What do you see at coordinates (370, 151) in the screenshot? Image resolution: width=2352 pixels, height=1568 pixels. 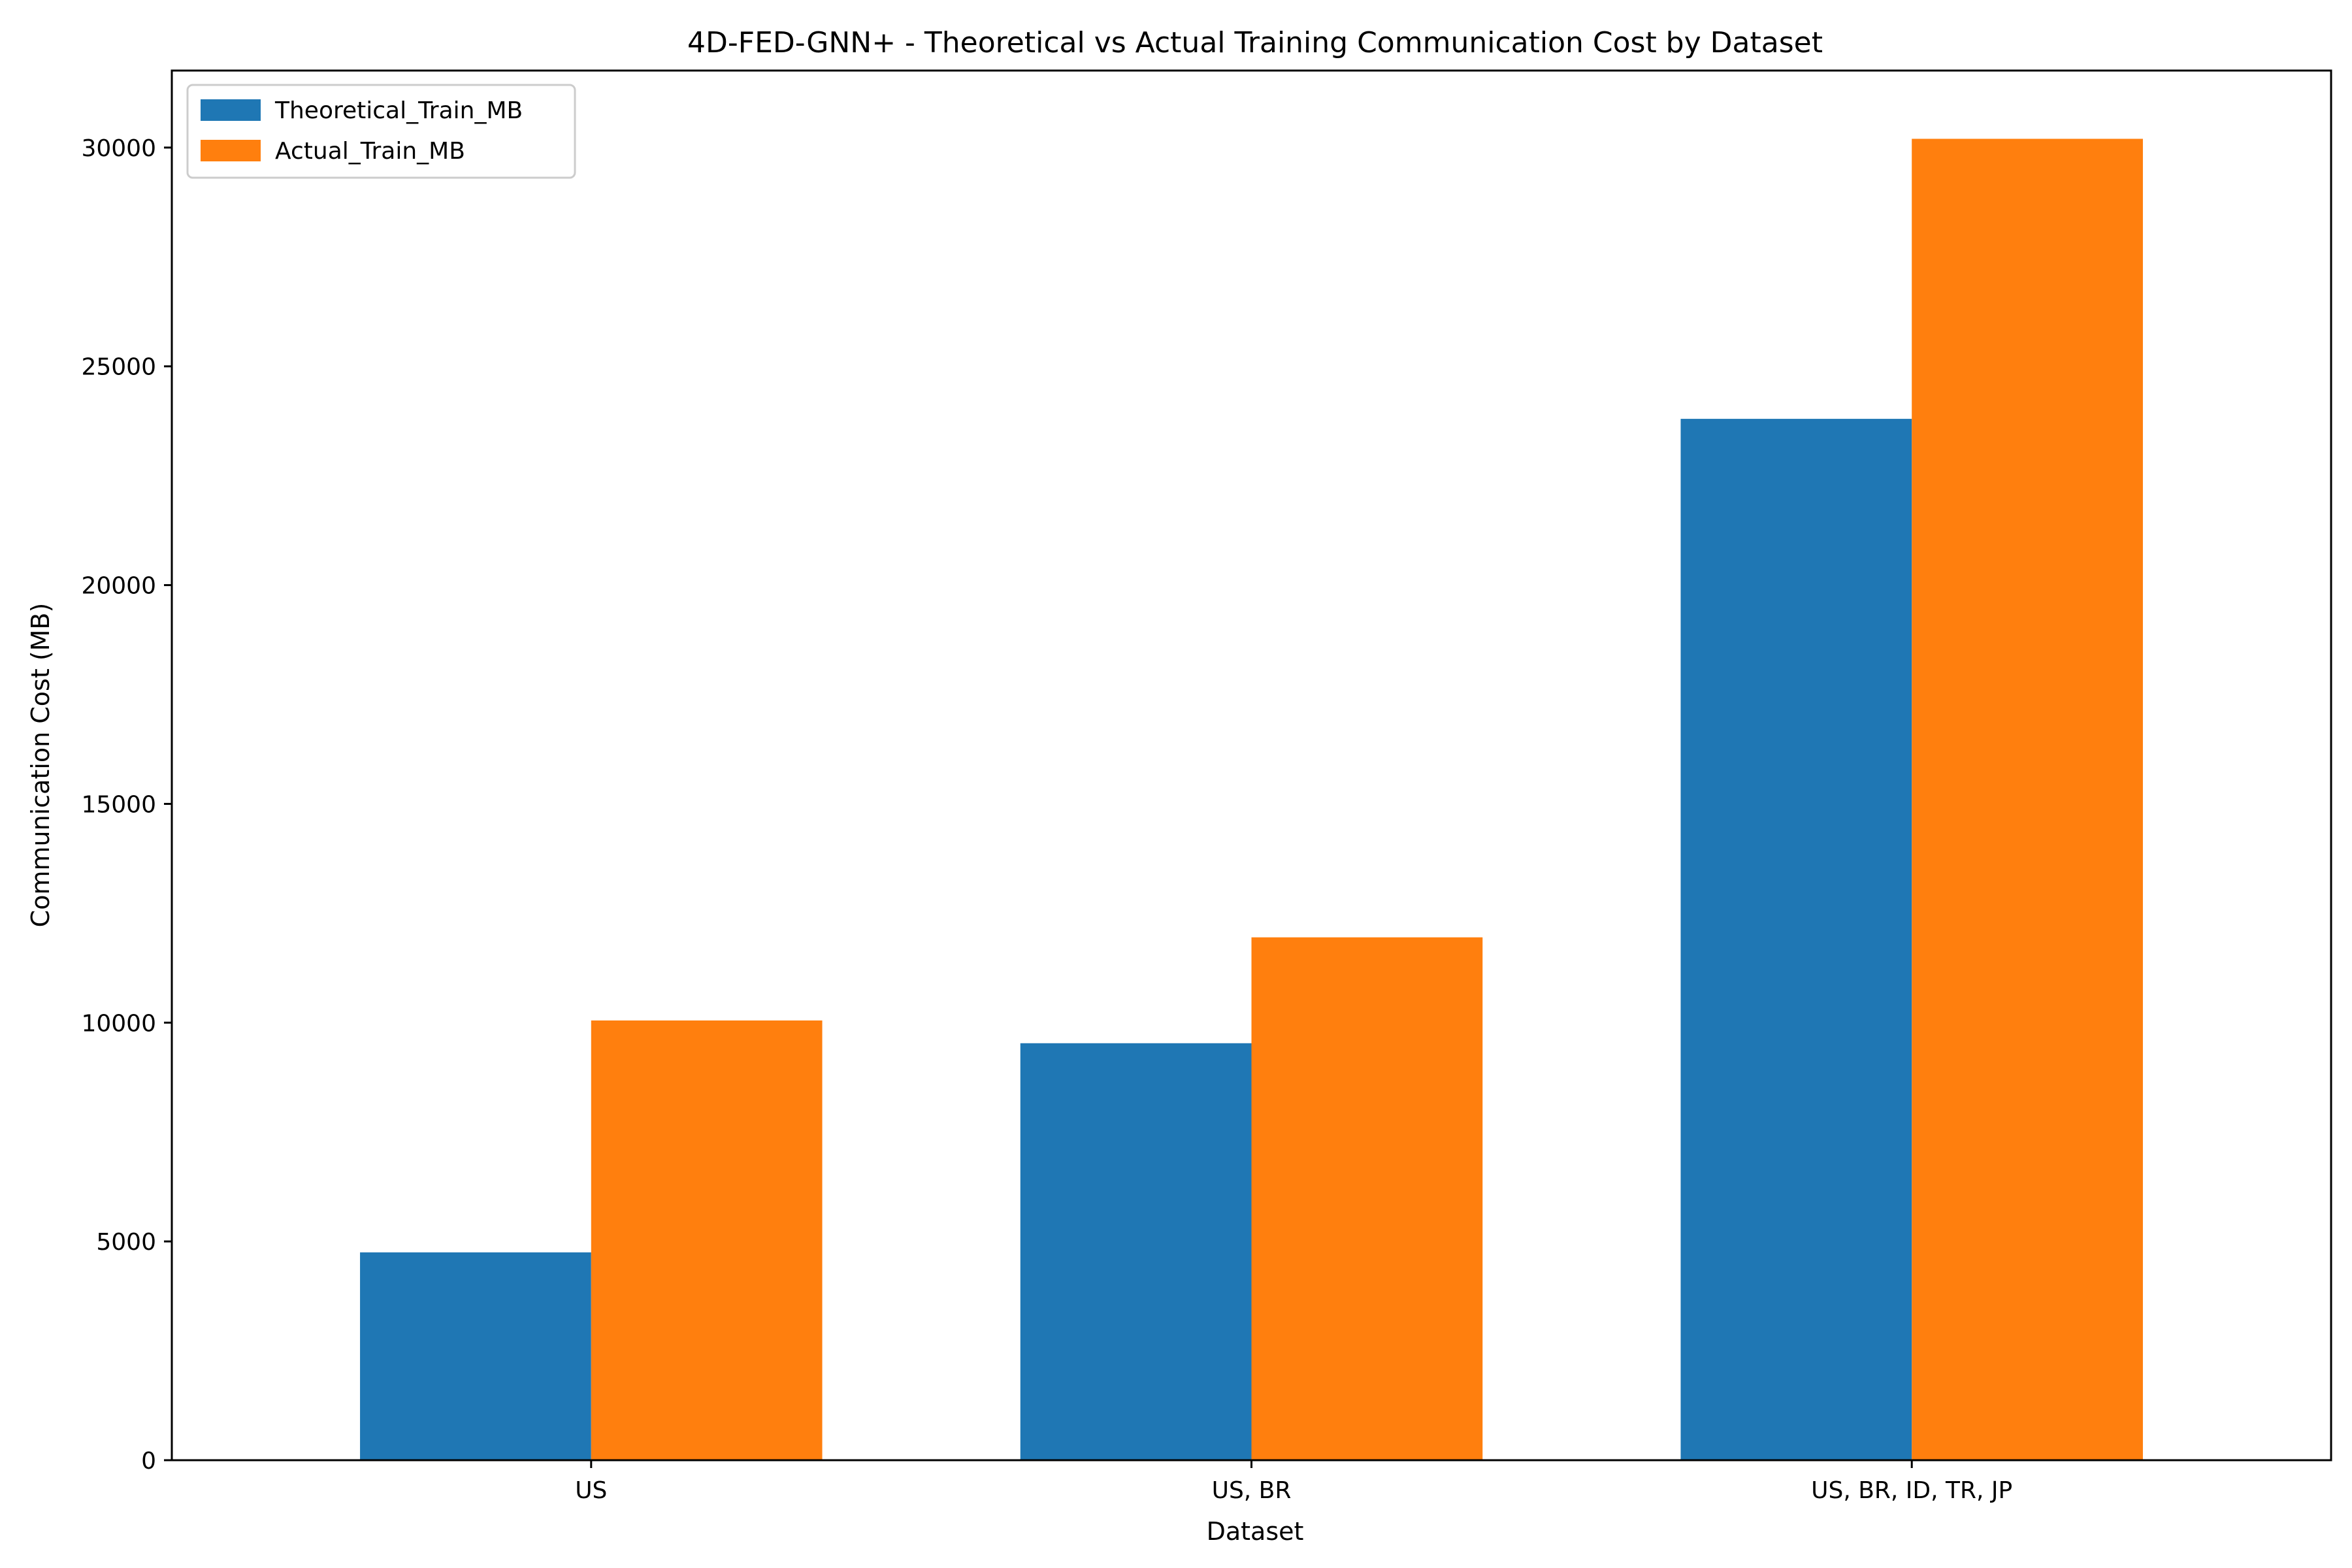 I see `legend-label-actual: Actual_Train_MB` at bounding box center [370, 151].